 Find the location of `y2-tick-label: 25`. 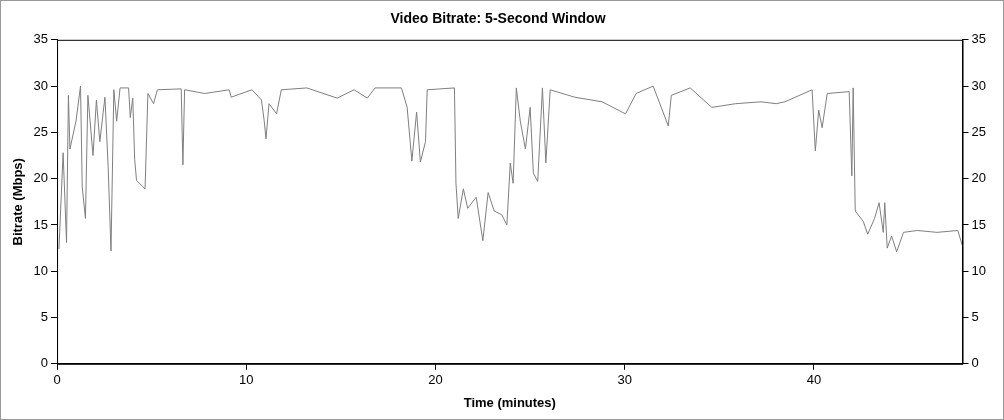

y2-tick-label: 25 is located at coordinates (979, 131).